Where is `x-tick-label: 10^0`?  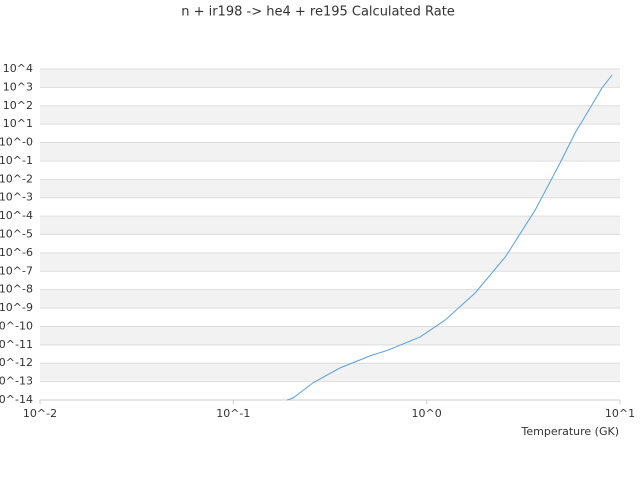 x-tick-label: 10^0 is located at coordinates (427, 413).